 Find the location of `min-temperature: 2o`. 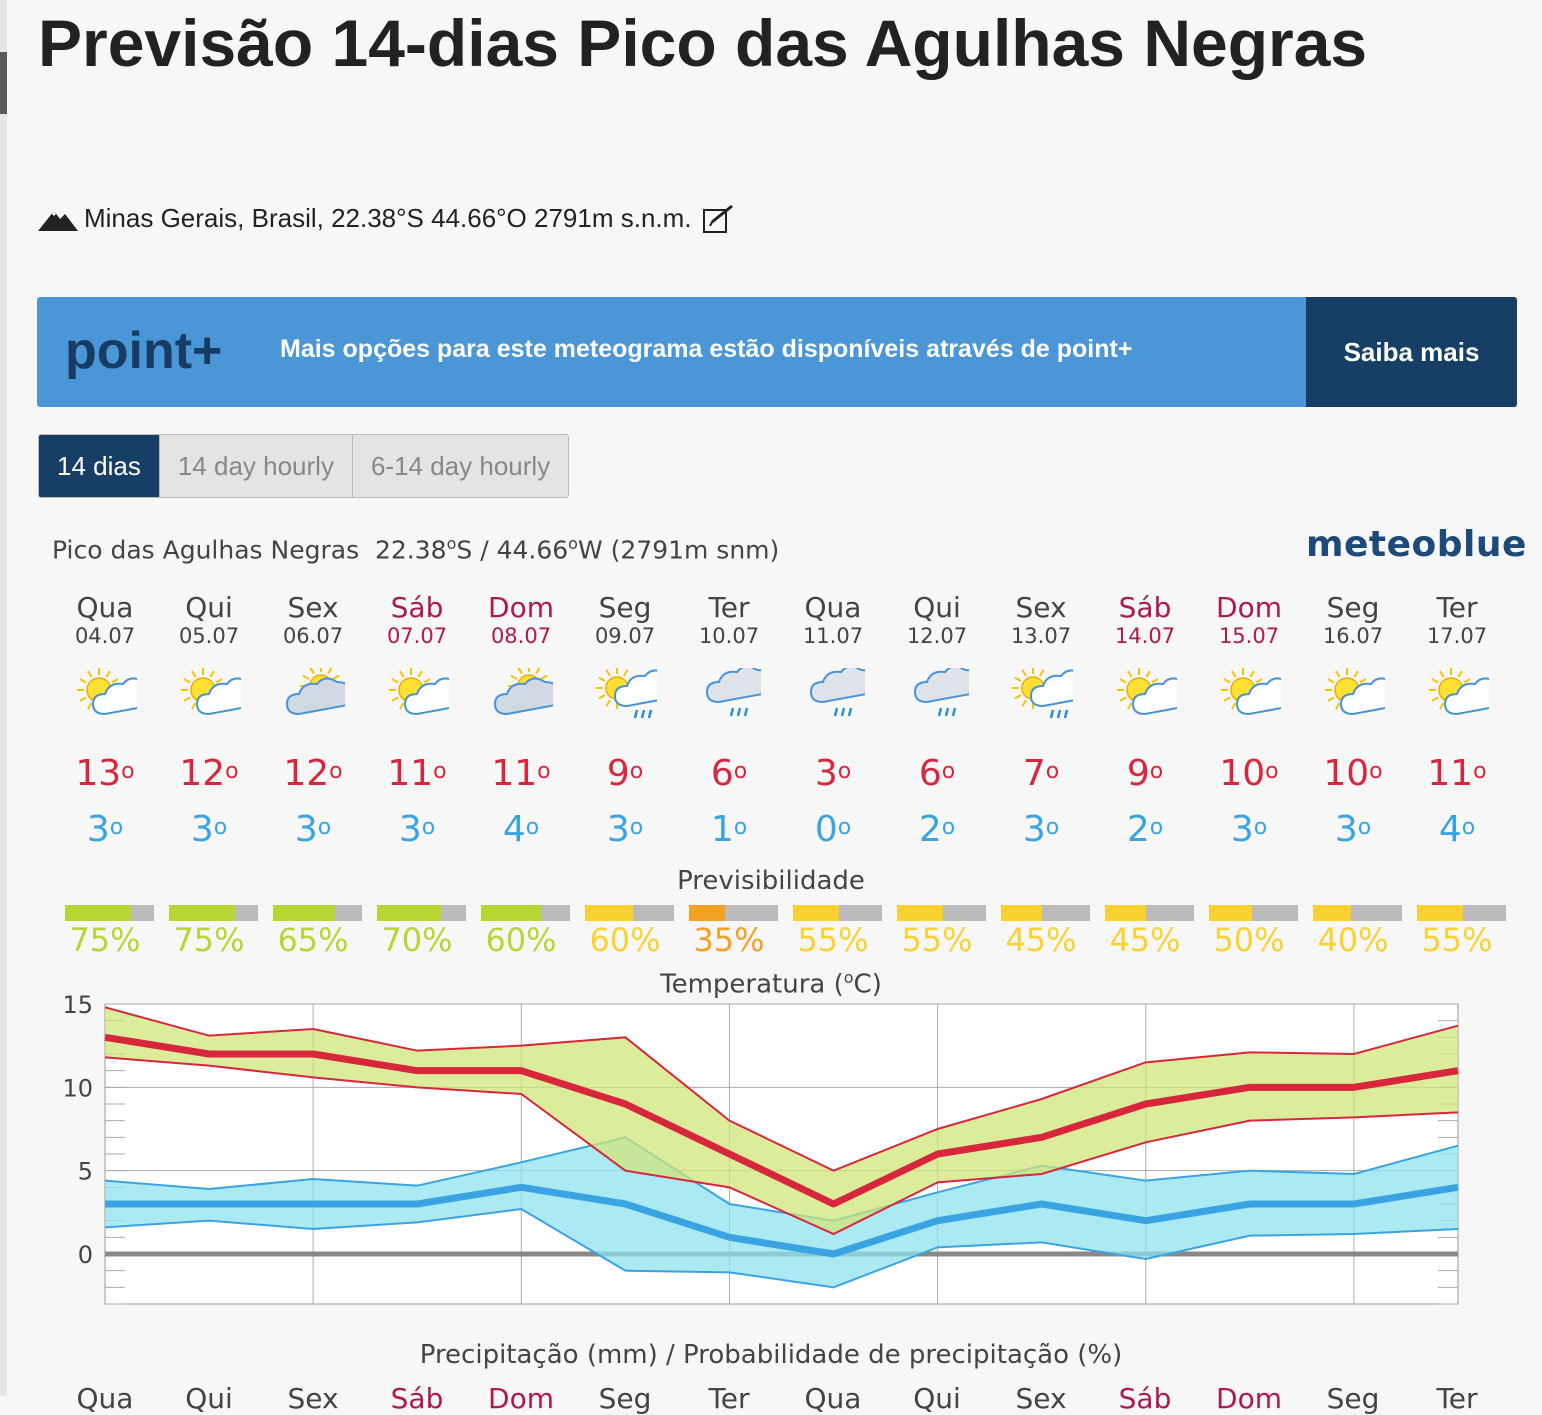

min-temperature: 2o is located at coordinates (1145, 830).